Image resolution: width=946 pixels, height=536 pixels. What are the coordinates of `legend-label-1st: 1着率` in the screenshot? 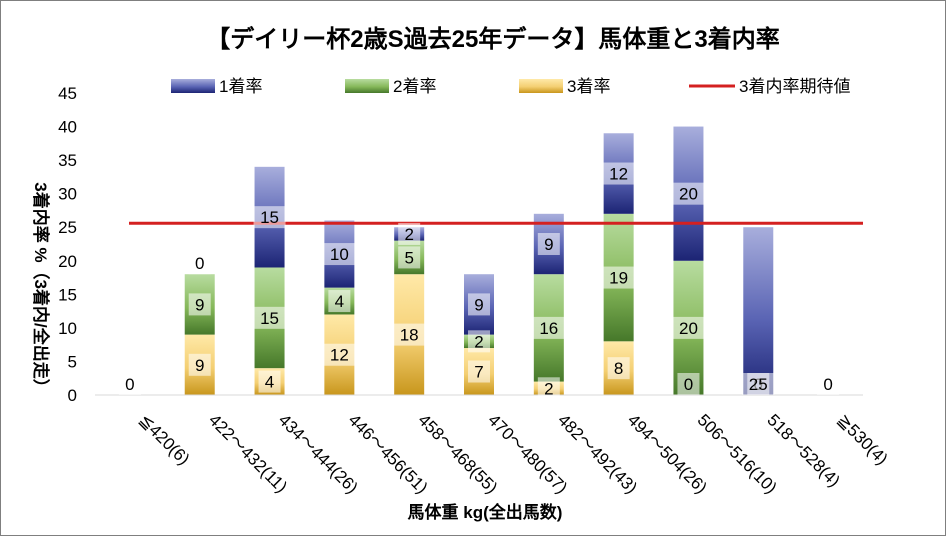 It's located at (240, 86).